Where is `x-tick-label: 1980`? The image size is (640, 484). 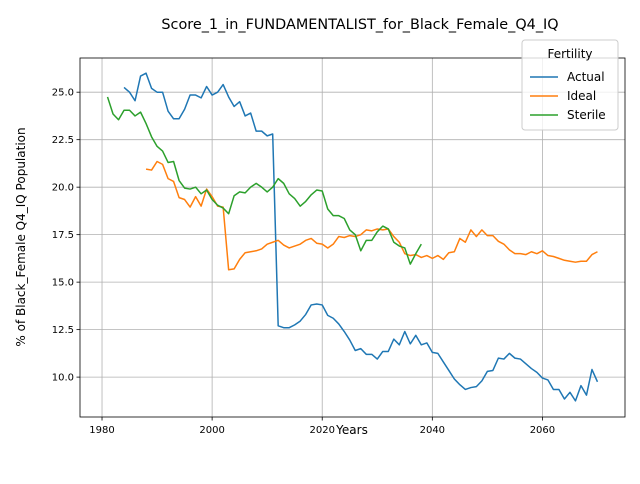
x-tick-label: 1980 is located at coordinates (101, 430).